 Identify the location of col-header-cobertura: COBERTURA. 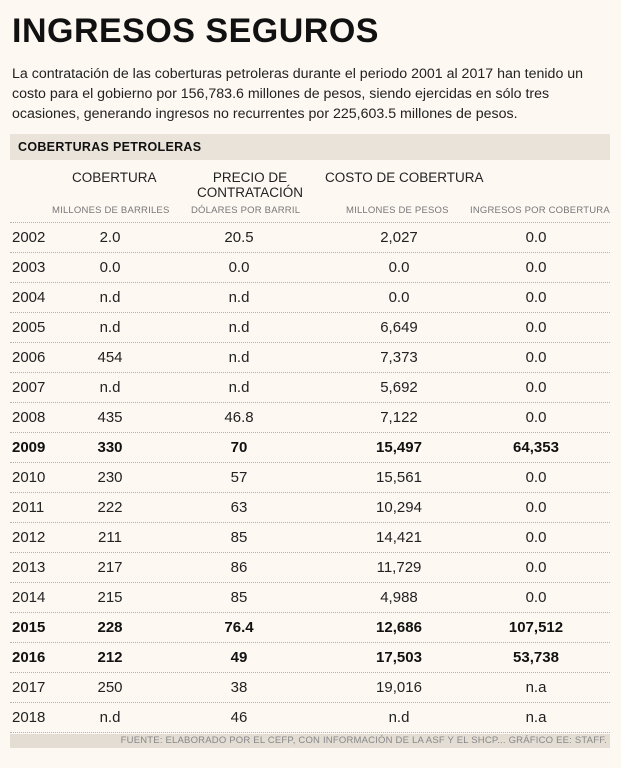
(114, 177).